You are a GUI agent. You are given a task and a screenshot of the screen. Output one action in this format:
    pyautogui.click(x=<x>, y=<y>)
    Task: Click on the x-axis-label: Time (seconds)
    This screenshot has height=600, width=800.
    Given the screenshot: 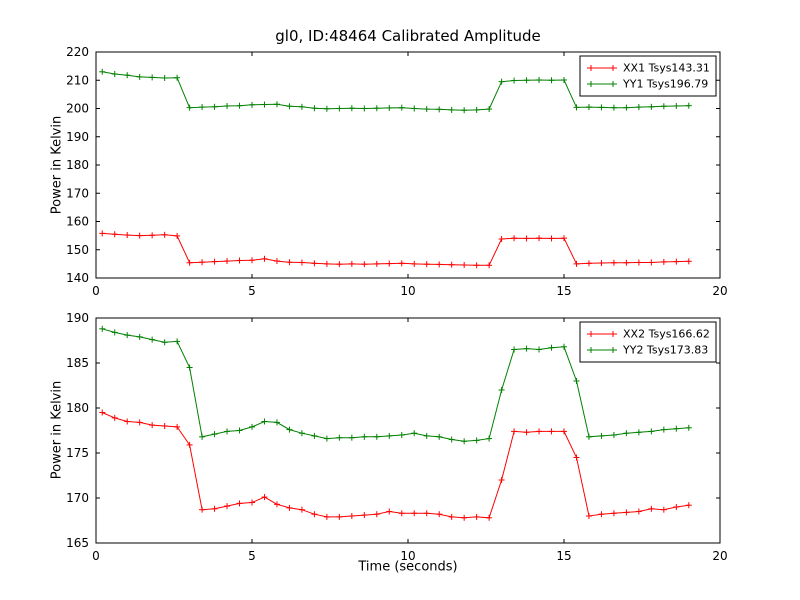 What is the action you would take?
    pyautogui.click(x=408, y=567)
    